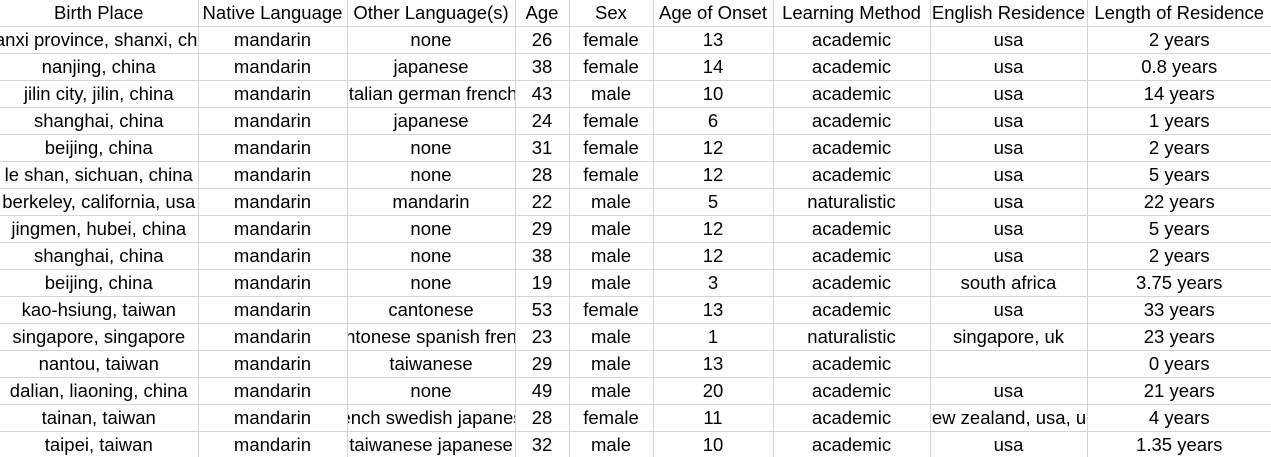  I want to click on cell-age: 53, so click(542, 310).